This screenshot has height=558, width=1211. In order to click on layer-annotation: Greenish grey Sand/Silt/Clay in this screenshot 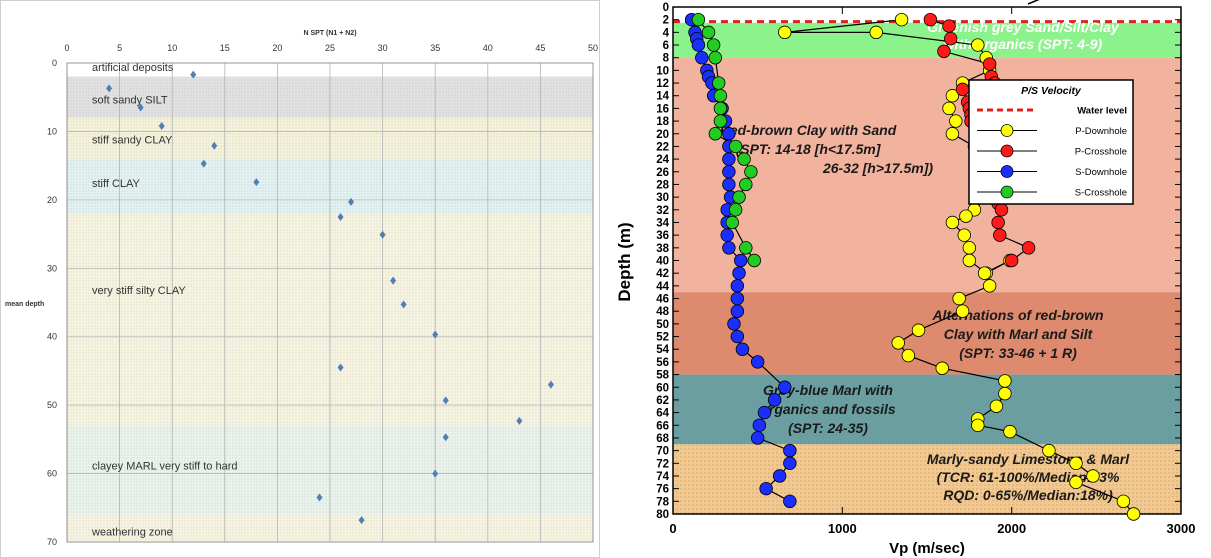, I will do `click(1023, 27)`.